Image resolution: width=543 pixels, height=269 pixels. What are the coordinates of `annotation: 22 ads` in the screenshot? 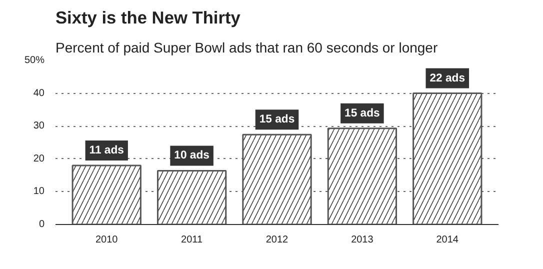 It's located at (448, 78).